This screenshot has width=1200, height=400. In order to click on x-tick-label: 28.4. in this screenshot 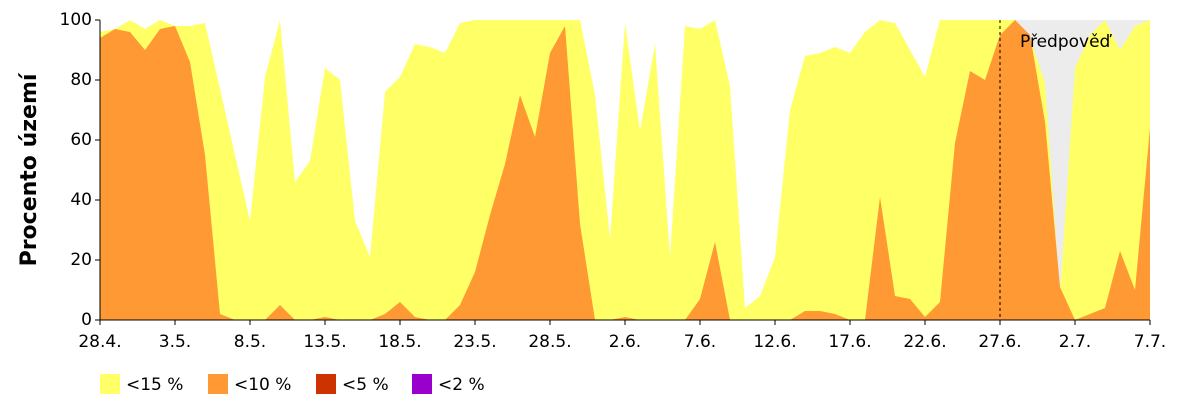, I will do `click(99, 342)`.